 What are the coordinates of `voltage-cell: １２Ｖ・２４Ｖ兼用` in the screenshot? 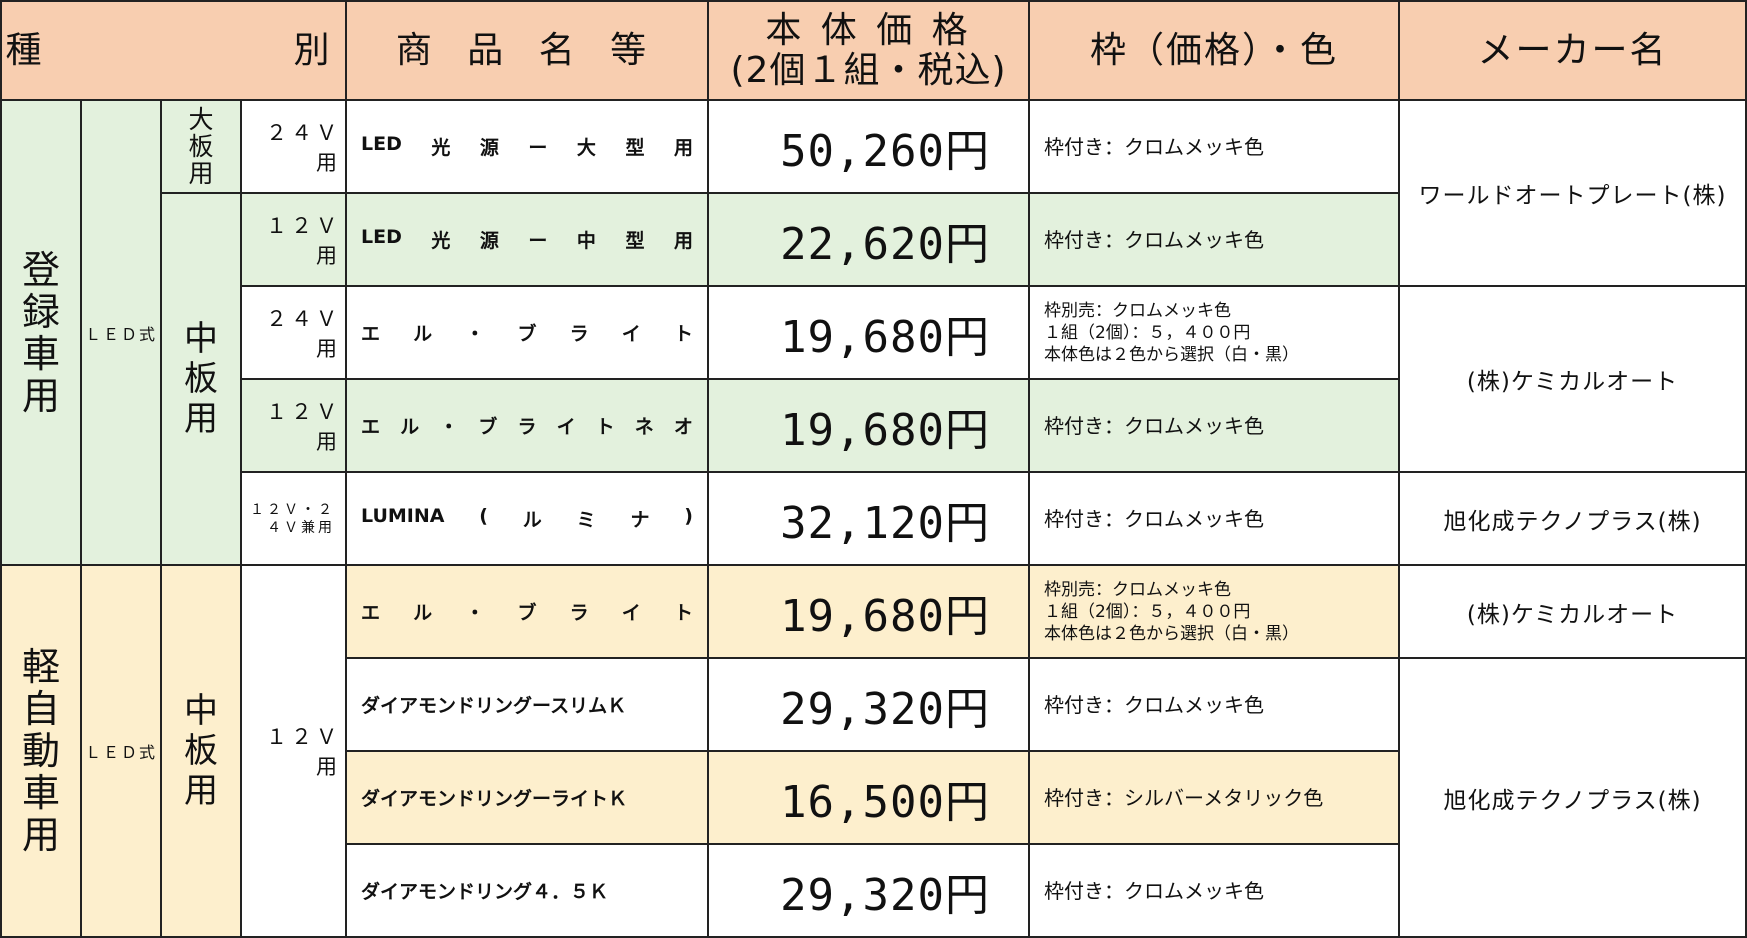 It's located at (293, 518).